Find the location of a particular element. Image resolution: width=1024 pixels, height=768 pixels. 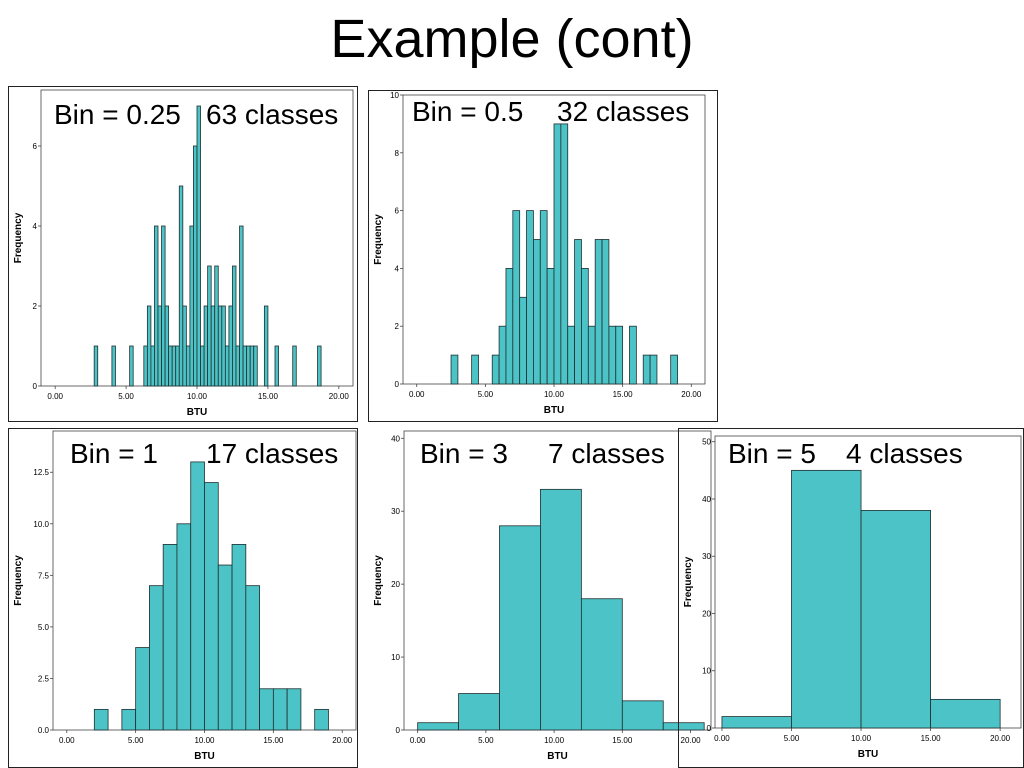

bin-label: Bin = 0.25 is located at coordinates (117, 114).